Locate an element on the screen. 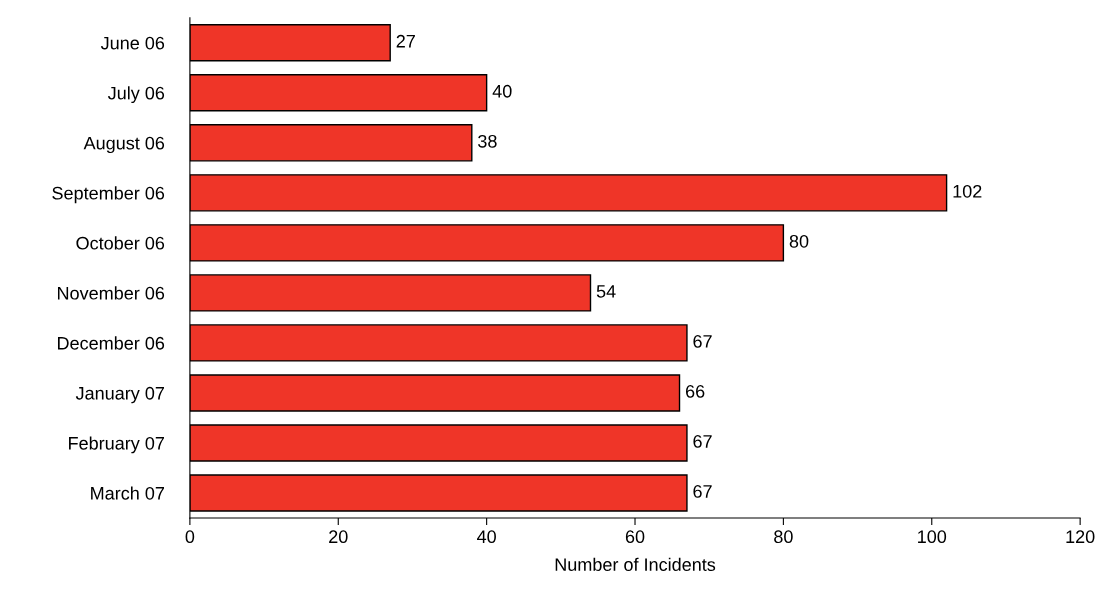  x-tick-label: 100 is located at coordinates (932, 537).